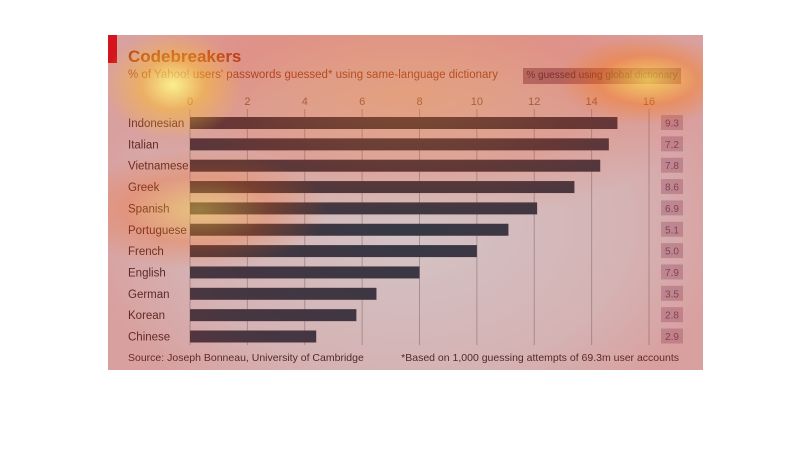 Image resolution: width=810 pixels, height=464 pixels. Describe the element at coordinates (156, 124) in the screenshot. I see `category-label: Indonesian` at that location.